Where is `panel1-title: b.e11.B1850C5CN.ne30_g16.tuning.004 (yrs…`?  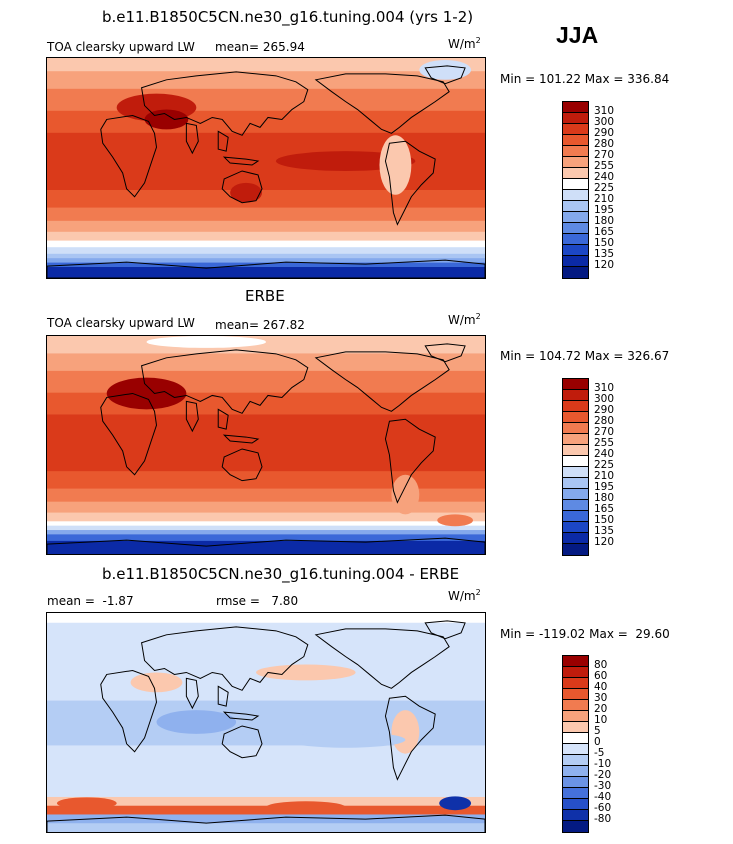
panel1-title: b.e11.B1850C5CN.ne30_g16.tuning.004 (yrs… is located at coordinates (288, 17).